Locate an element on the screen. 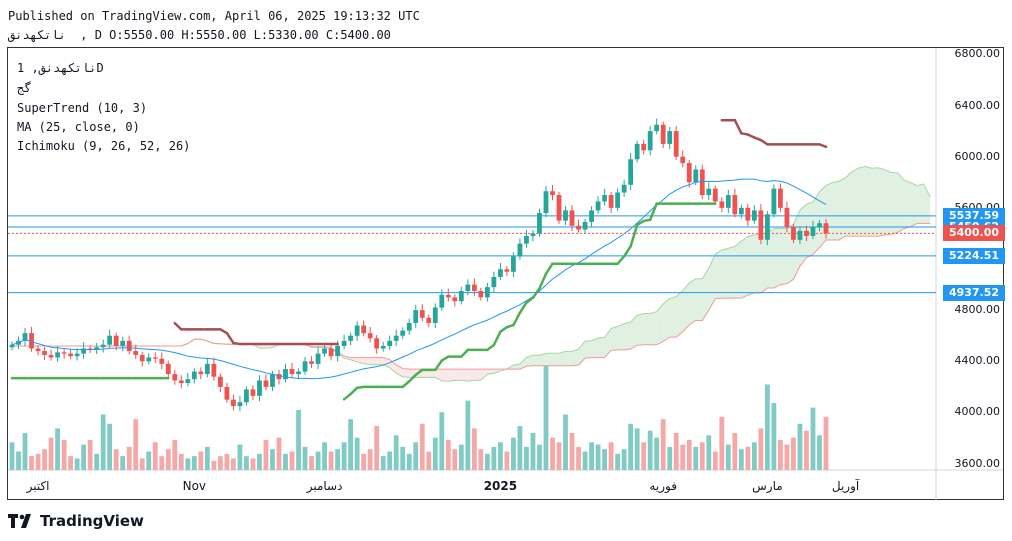  time-axis-label: فوریه is located at coordinates (663, 486).